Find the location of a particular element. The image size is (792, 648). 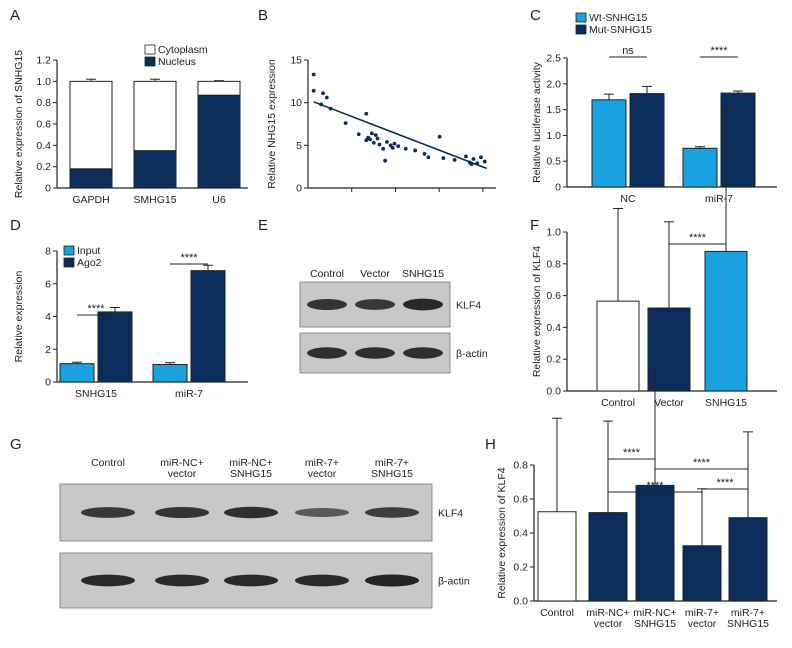

panel-label-d: D is located at coordinates (15, 225).